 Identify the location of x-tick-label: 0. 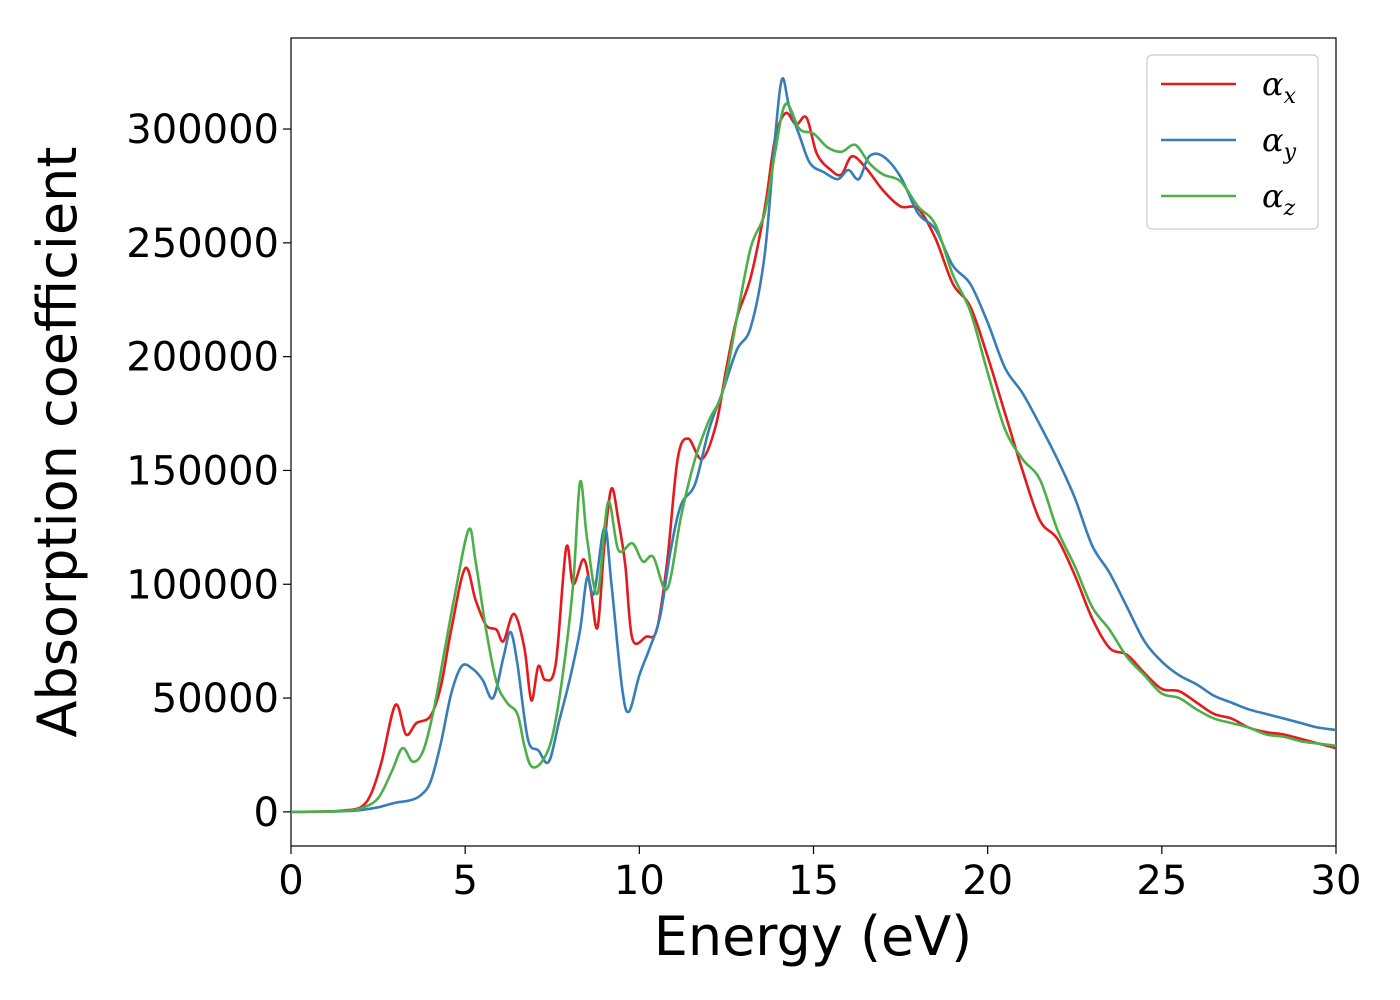
(290, 881).